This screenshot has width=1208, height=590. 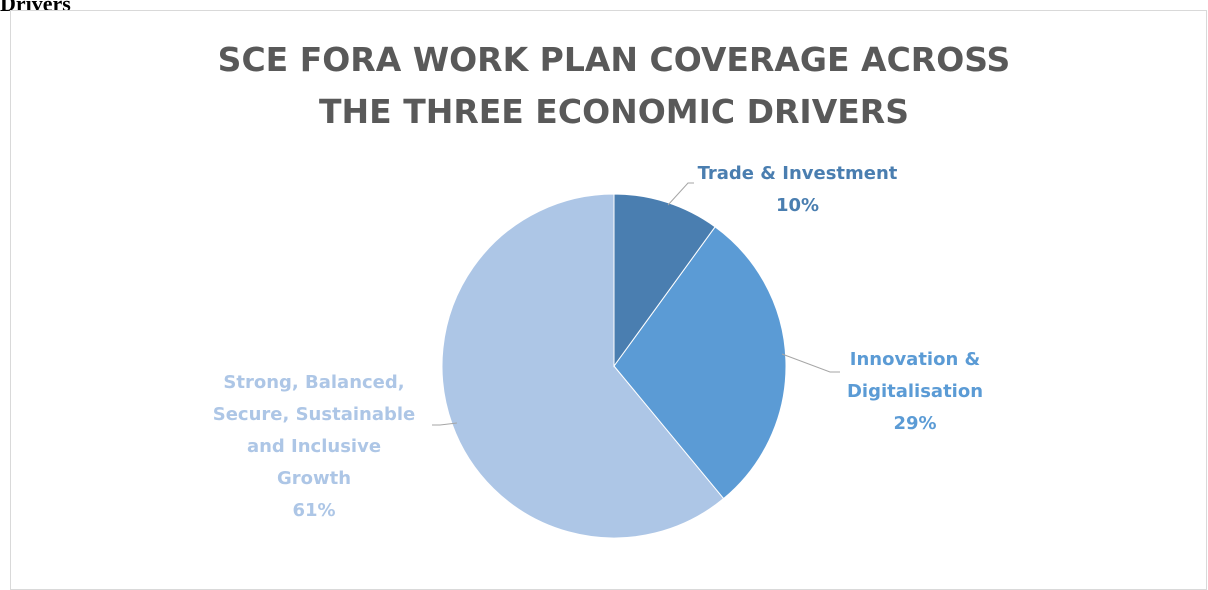 I want to click on value-label: 10%, so click(x=797, y=205).